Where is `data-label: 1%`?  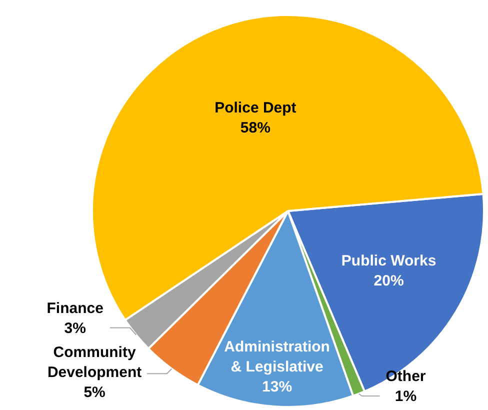 data-label: 1% is located at coordinates (405, 396).